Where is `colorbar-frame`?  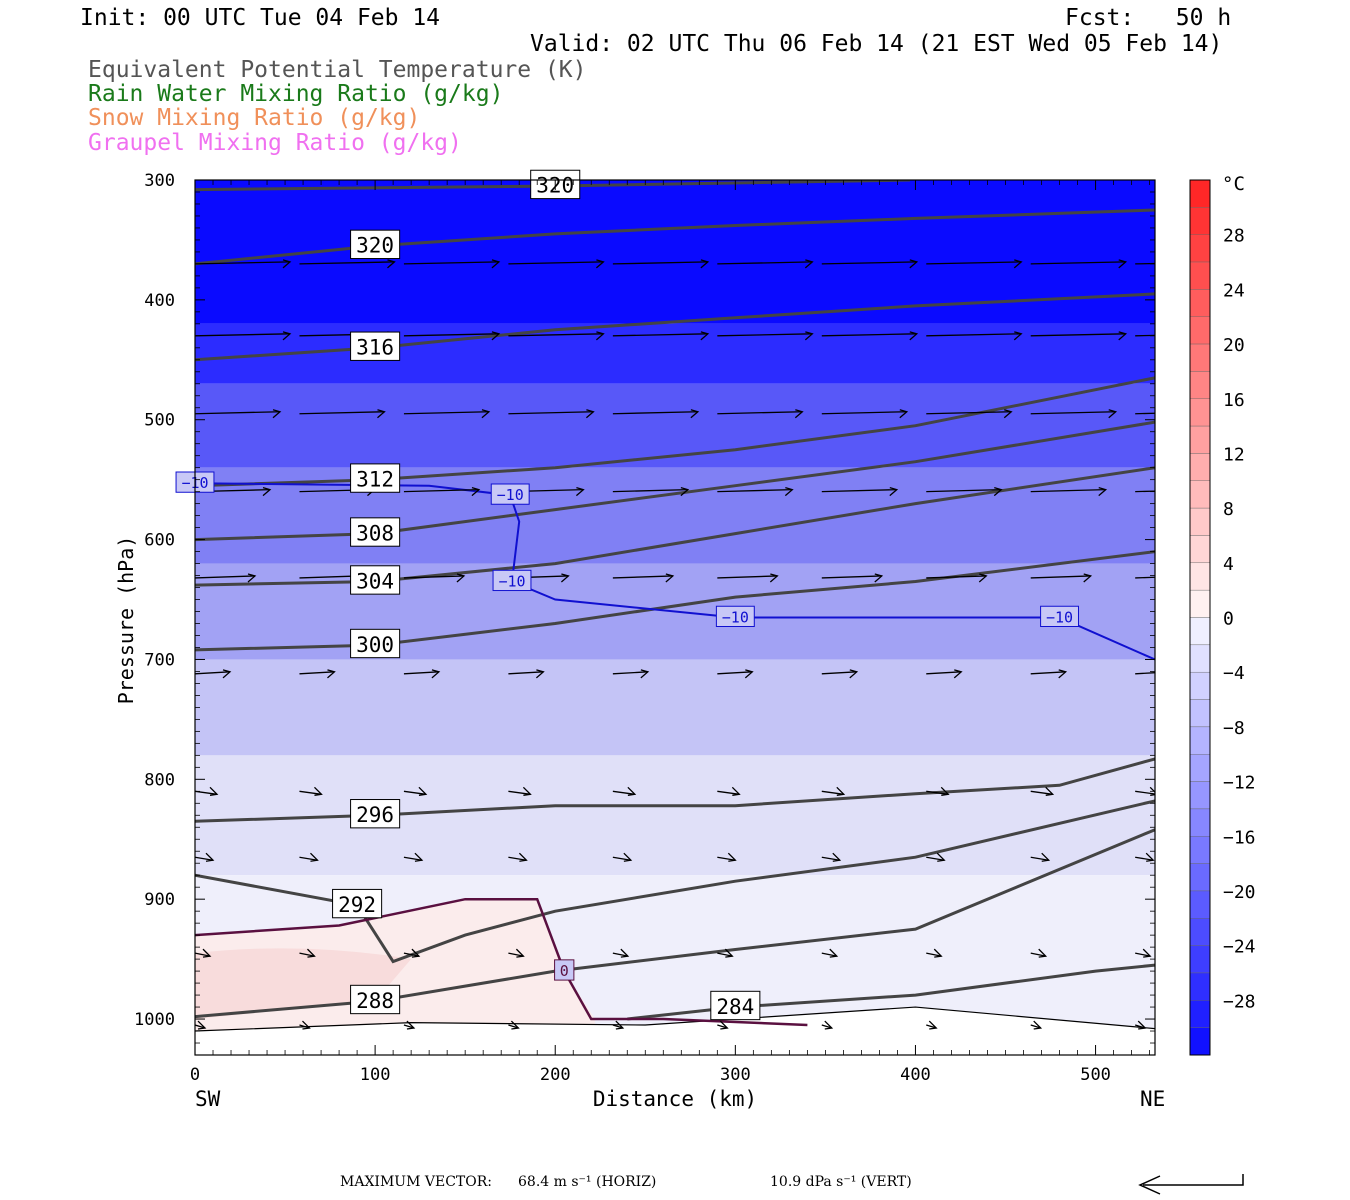 colorbar-frame is located at coordinates (1200, 617).